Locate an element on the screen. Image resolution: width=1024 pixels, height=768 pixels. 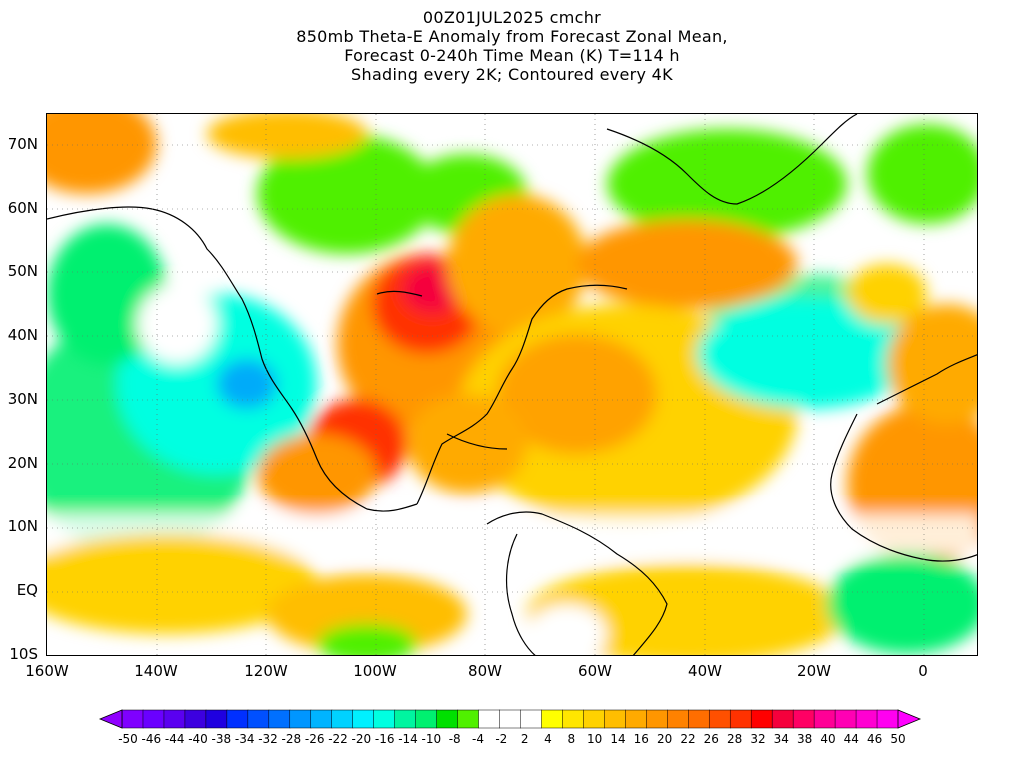
colorbar-label: -14 is located at coordinates (408, 739).